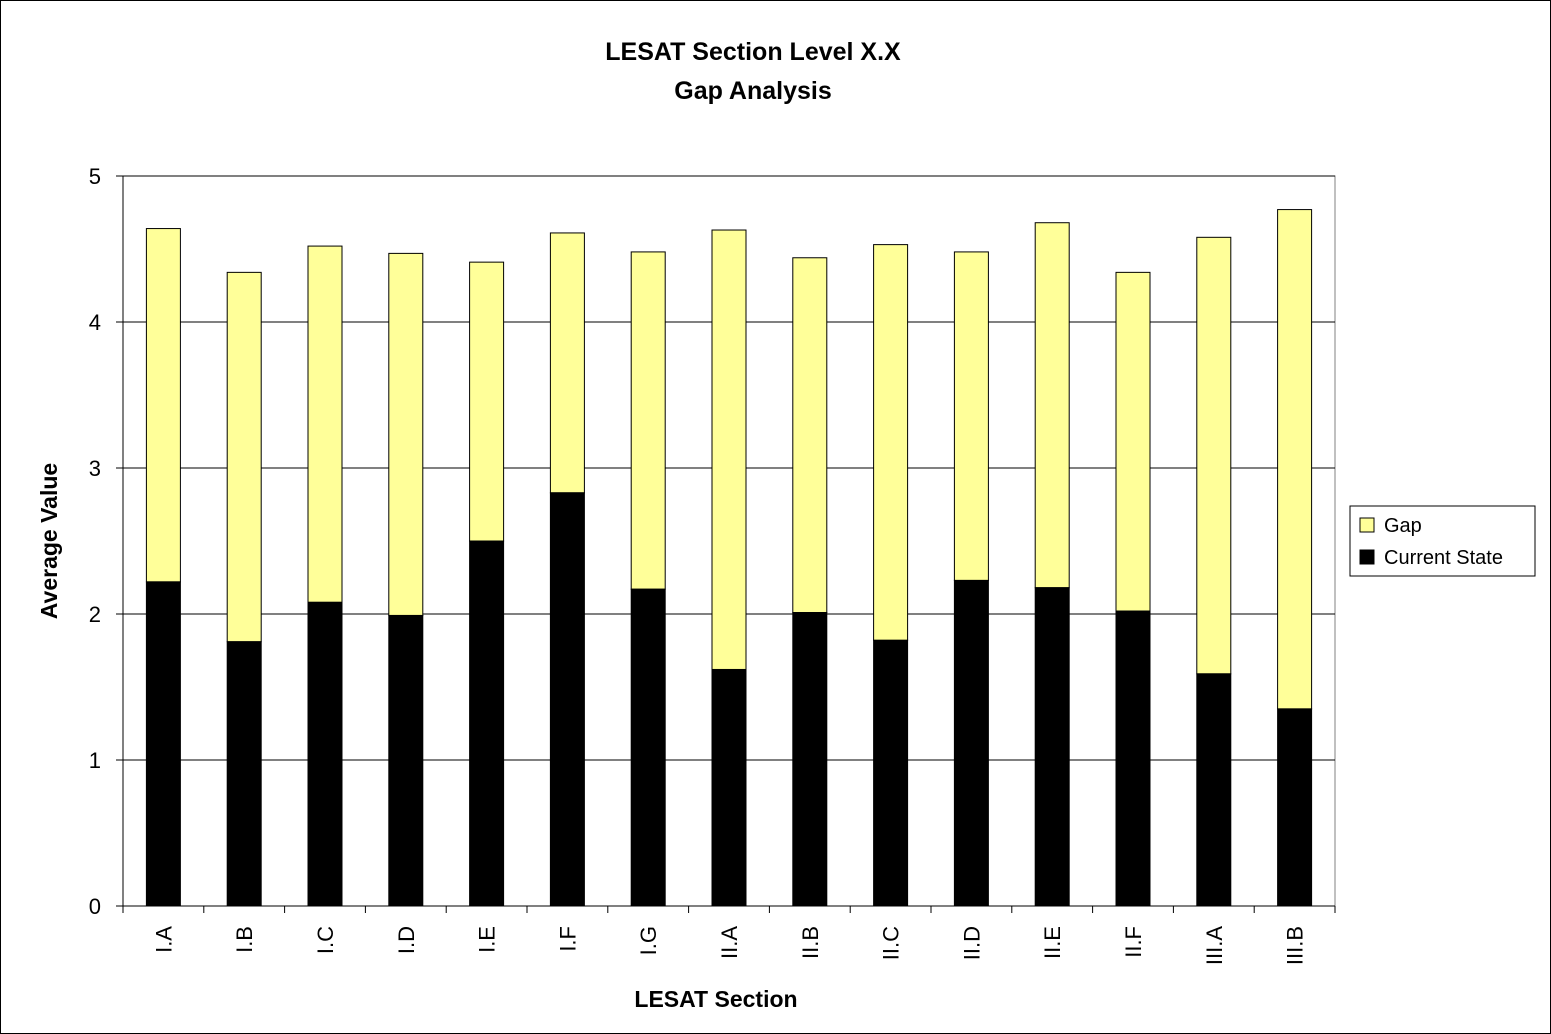  What do you see at coordinates (1052, 747) in the screenshot?
I see `bar-current-state-II.E` at bounding box center [1052, 747].